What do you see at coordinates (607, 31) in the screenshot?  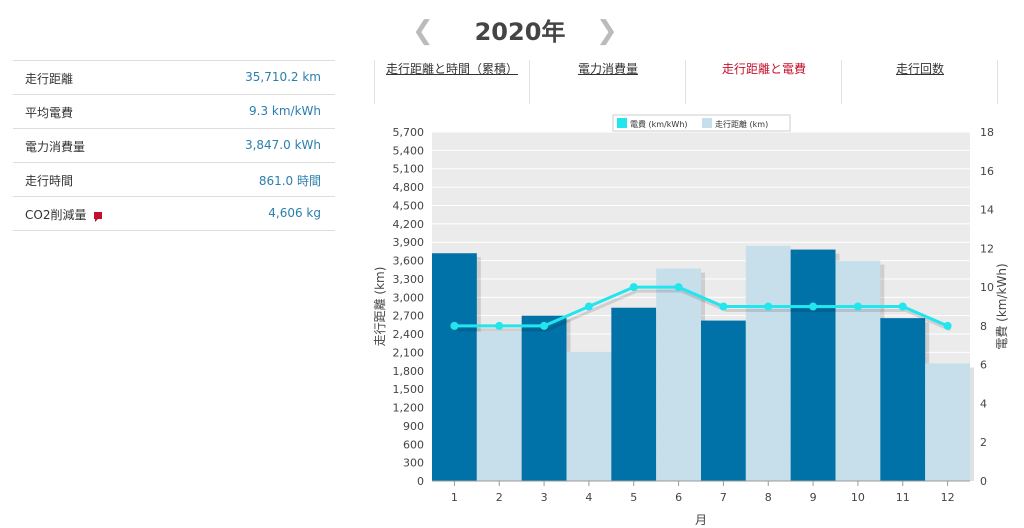 I see `chevron-right-icon: ❯` at bounding box center [607, 31].